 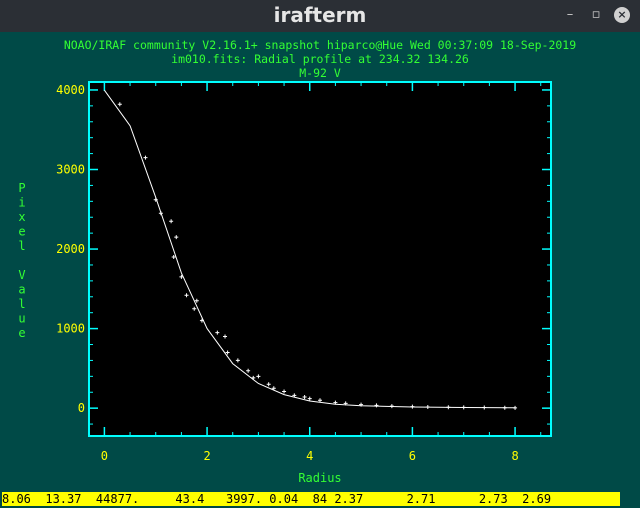 I want to click on y-tick-label: 1000, so click(x=70, y=329).